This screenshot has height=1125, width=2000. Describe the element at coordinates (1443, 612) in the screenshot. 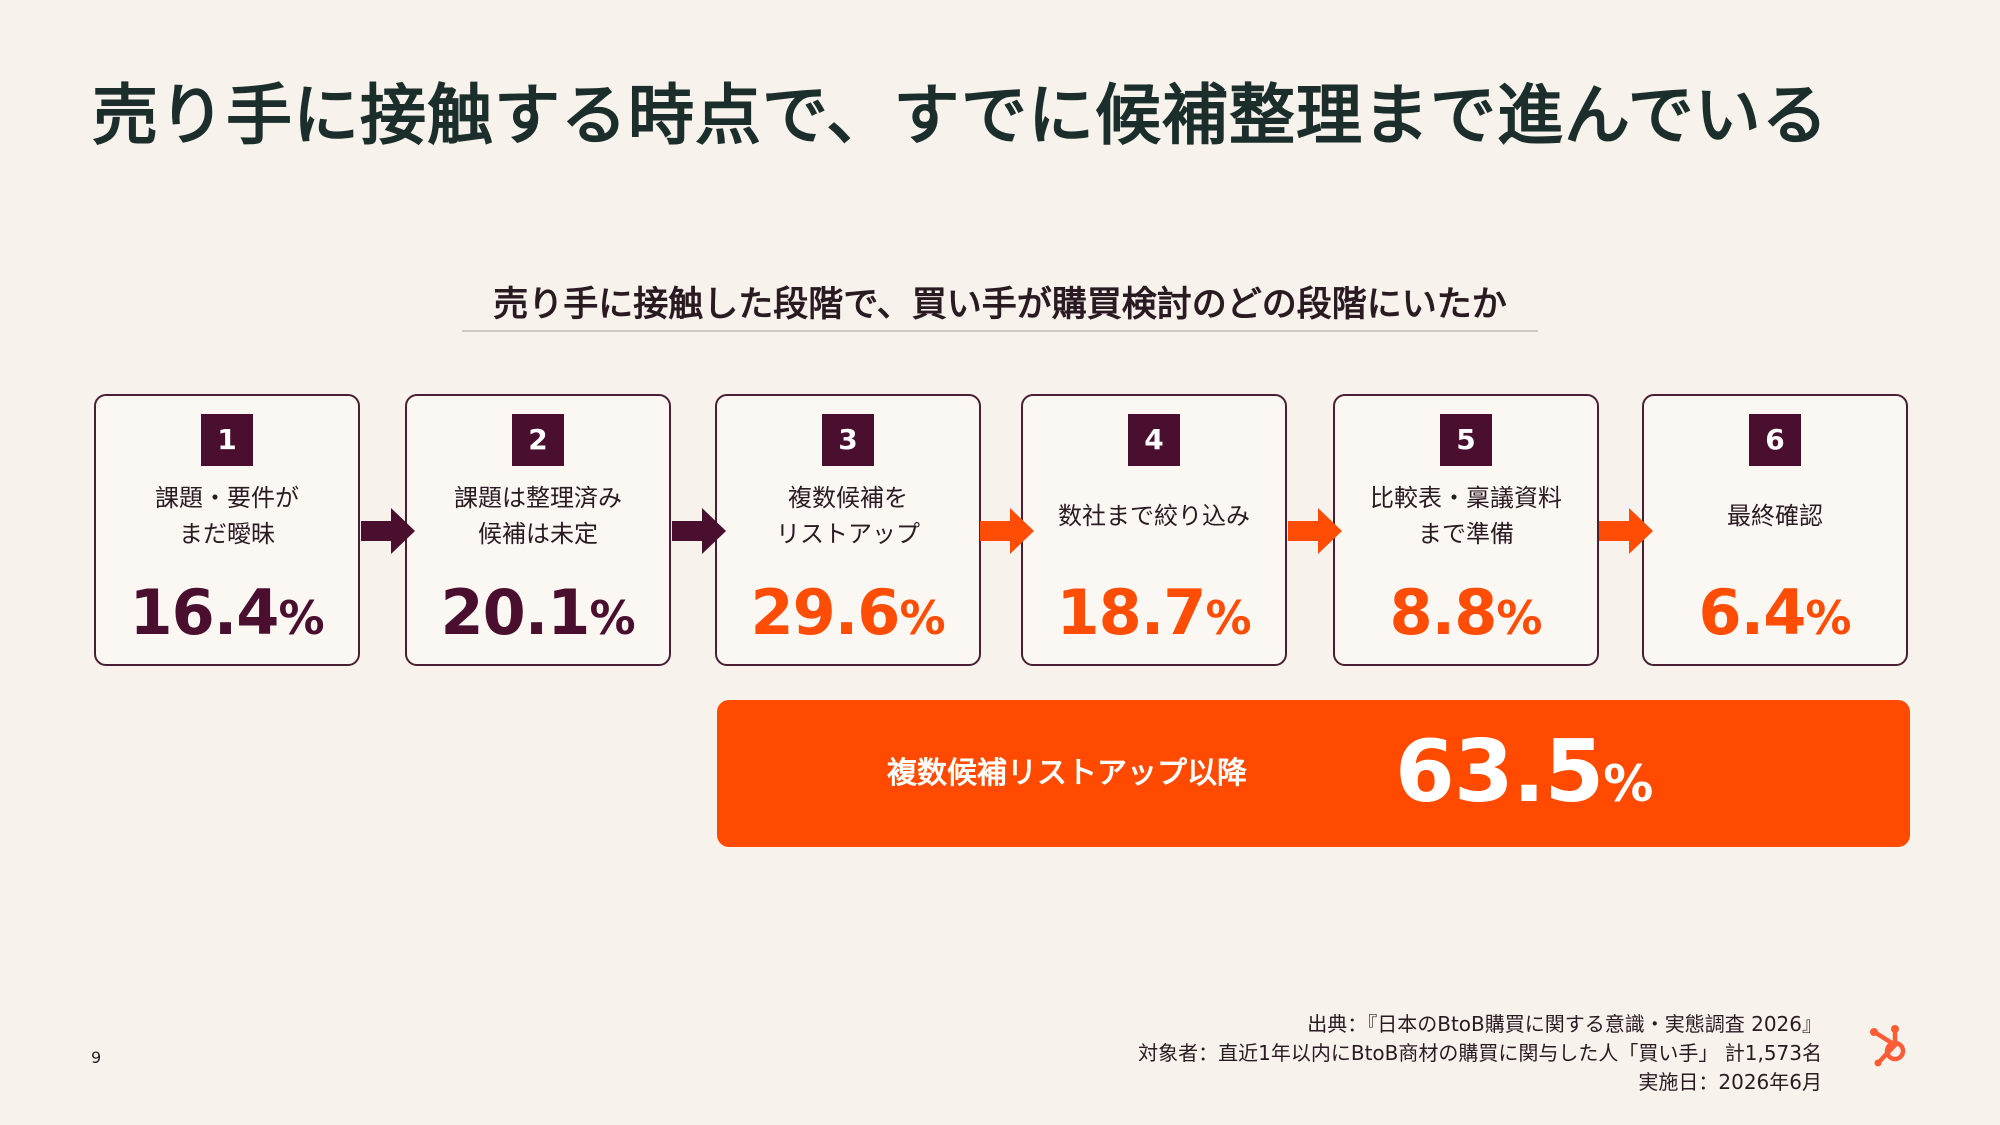

I see `stage-value: 8.8` at that location.